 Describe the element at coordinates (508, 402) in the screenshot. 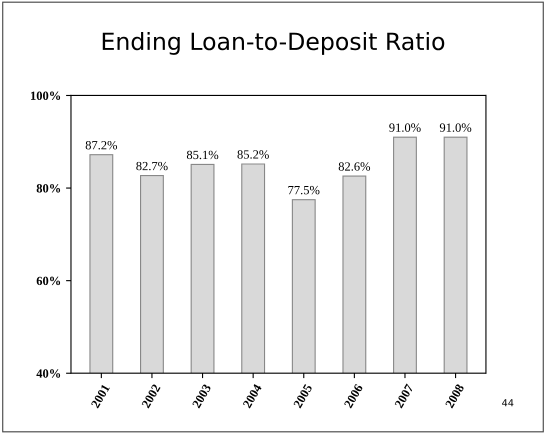

I see `text: 44` at that location.